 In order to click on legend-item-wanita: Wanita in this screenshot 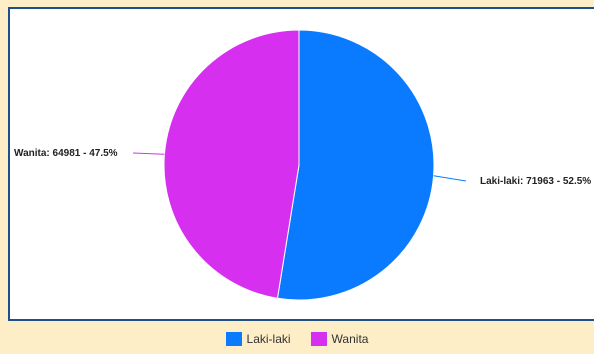, I will do `click(339, 339)`.